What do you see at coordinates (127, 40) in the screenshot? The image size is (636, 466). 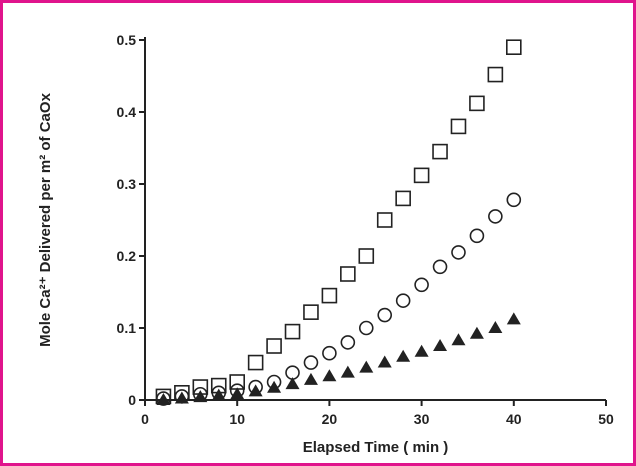 I see `y-tick-label: 0.5` at bounding box center [127, 40].